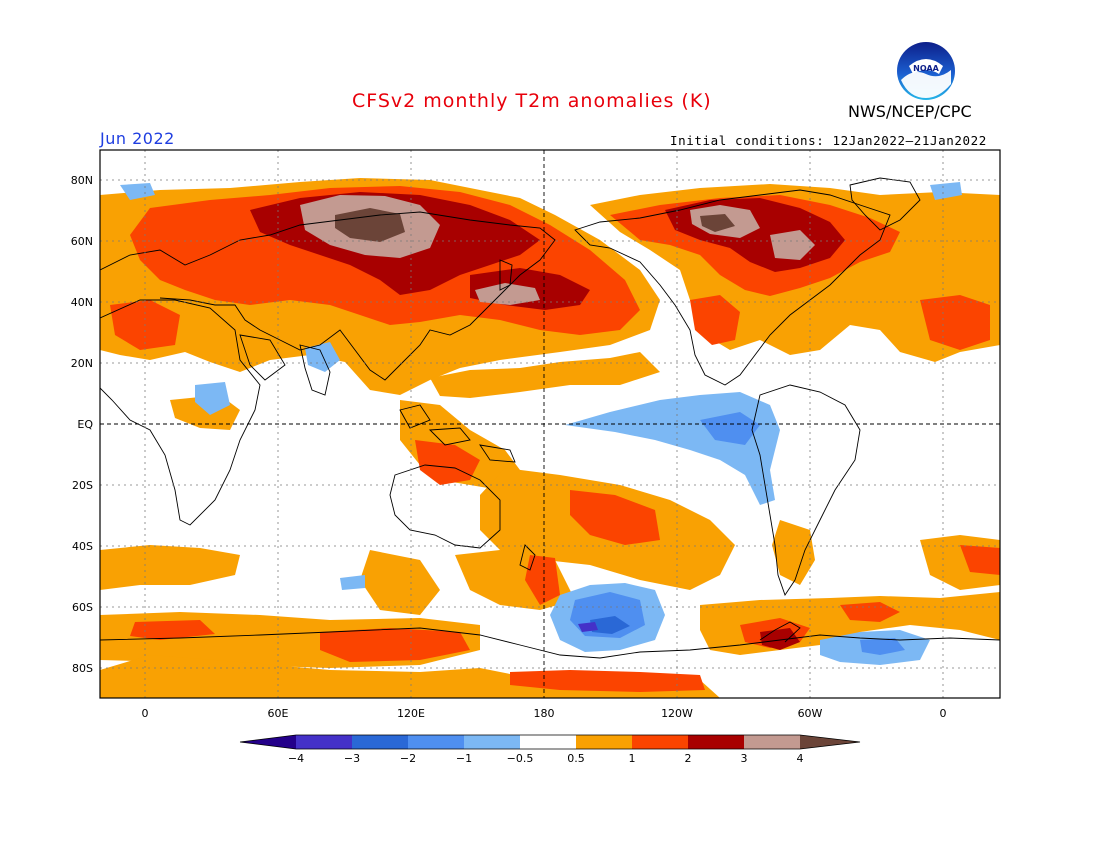 This screenshot has height=850, width=1100. Describe the element at coordinates (610, 625) in the screenshot. I see `anomaly-negative-strong` at that location.